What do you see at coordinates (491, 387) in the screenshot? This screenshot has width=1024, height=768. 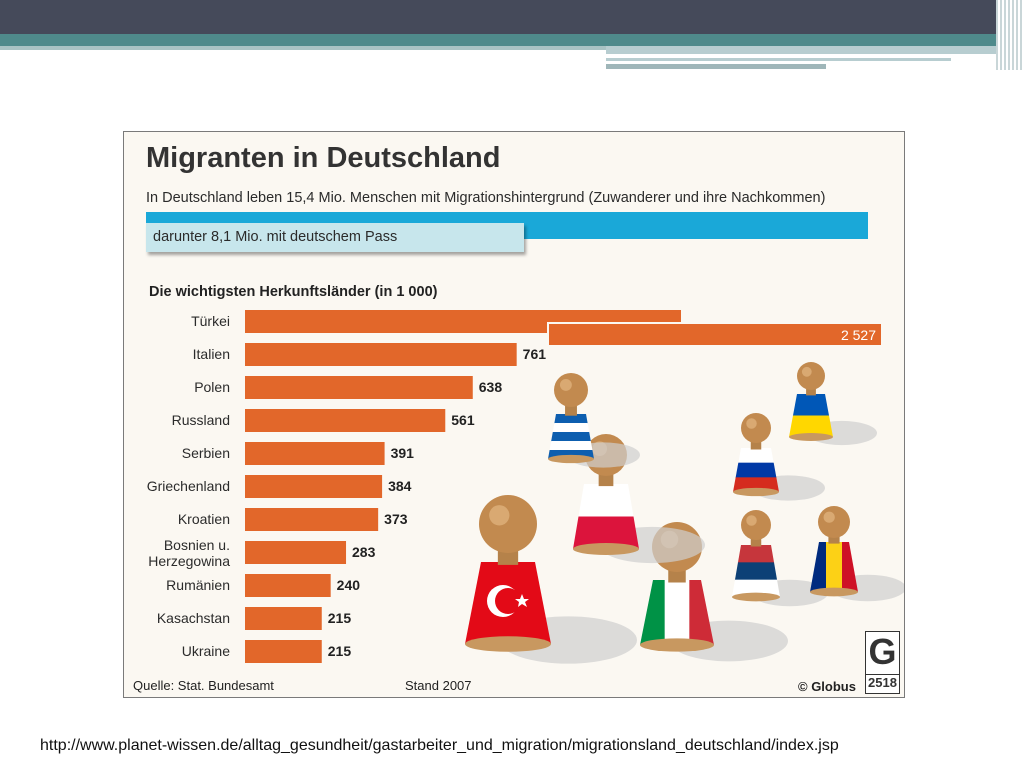 I see `value-label: 638` at bounding box center [491, 387].